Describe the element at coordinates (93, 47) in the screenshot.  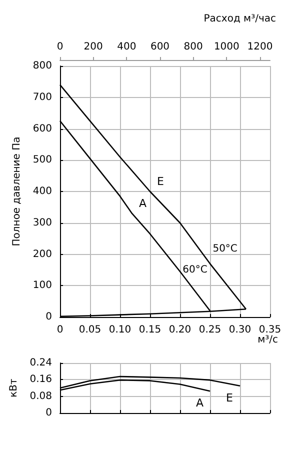
I see `x2-tick-label: 200` at that location.